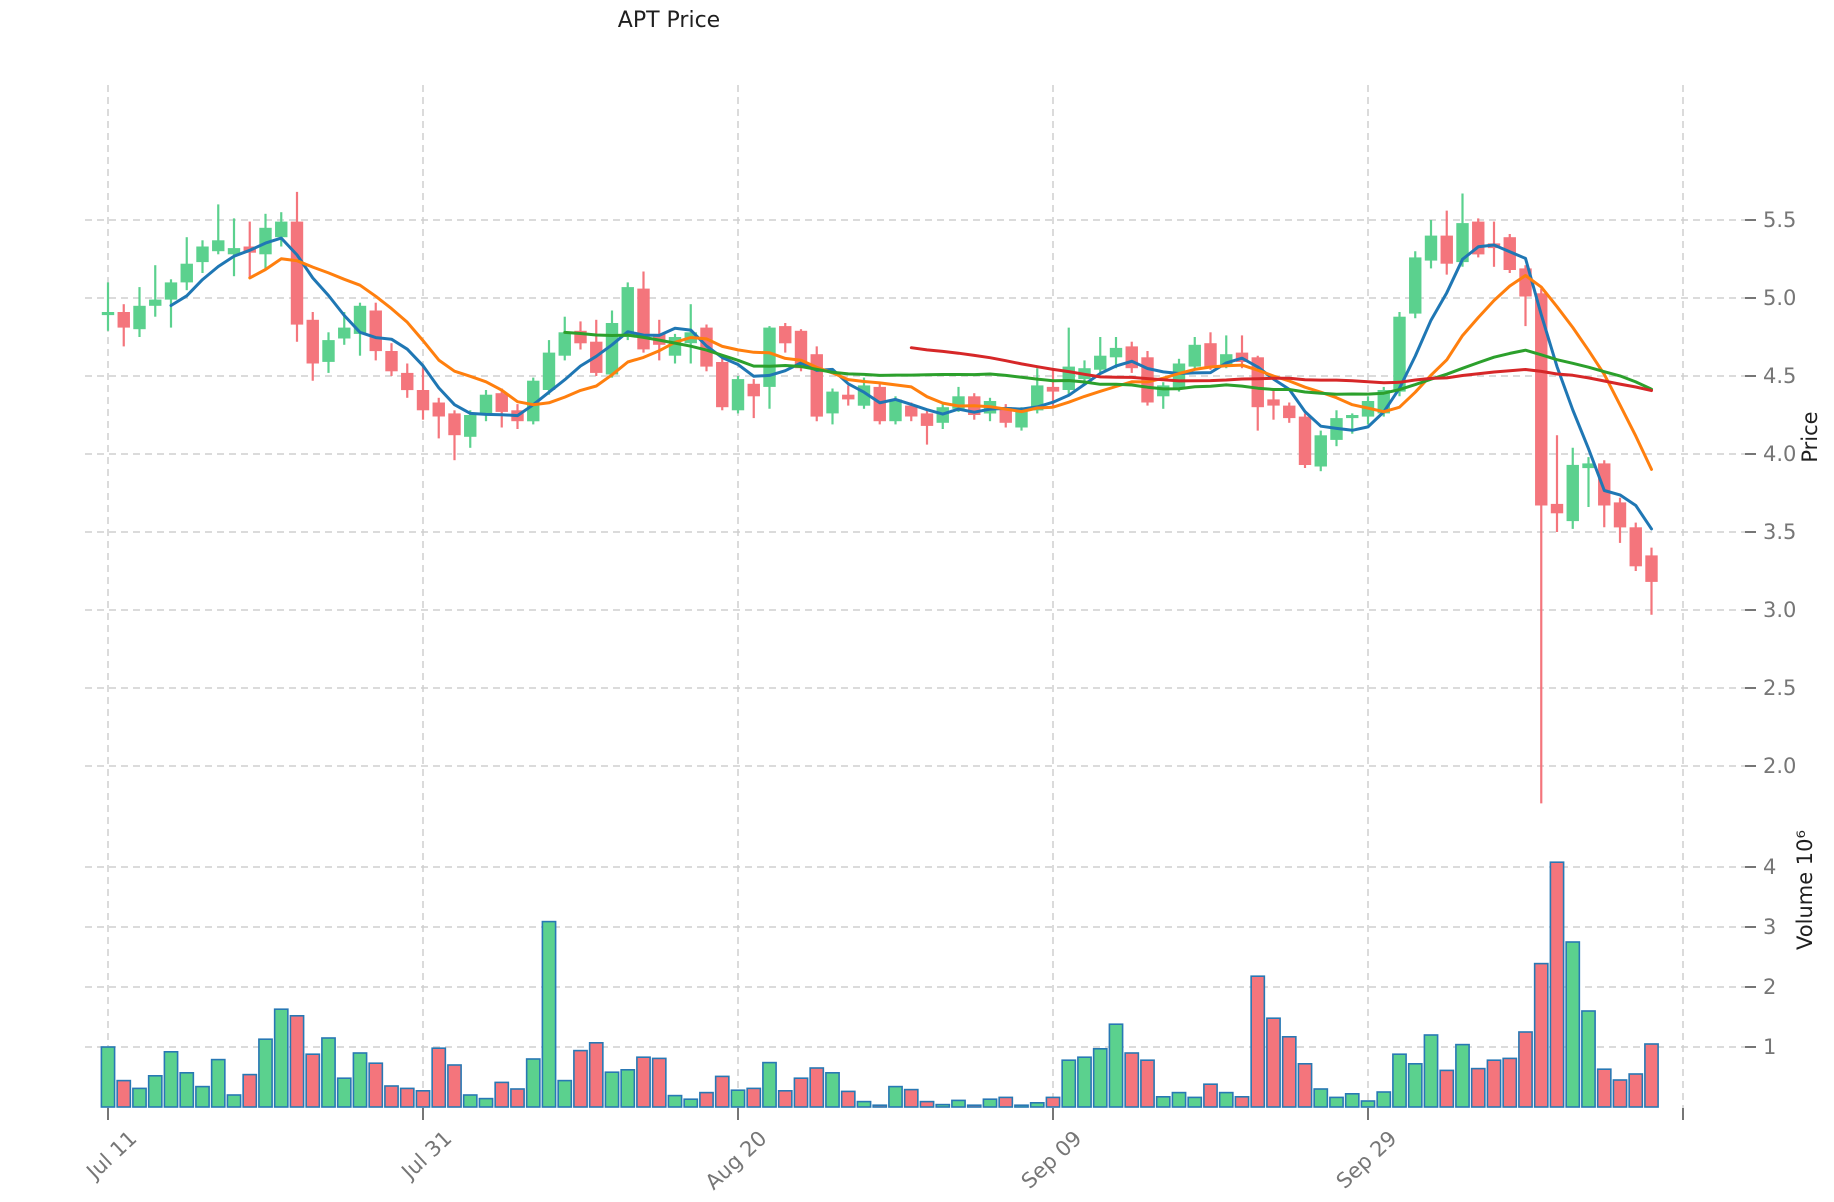 The width and height of the screenshot is (1834, 1202). What do you see at coordinates (1769, 927) in the screenshot?
I see `volume-tick-label: 3` at bounding box center [1769, 927].